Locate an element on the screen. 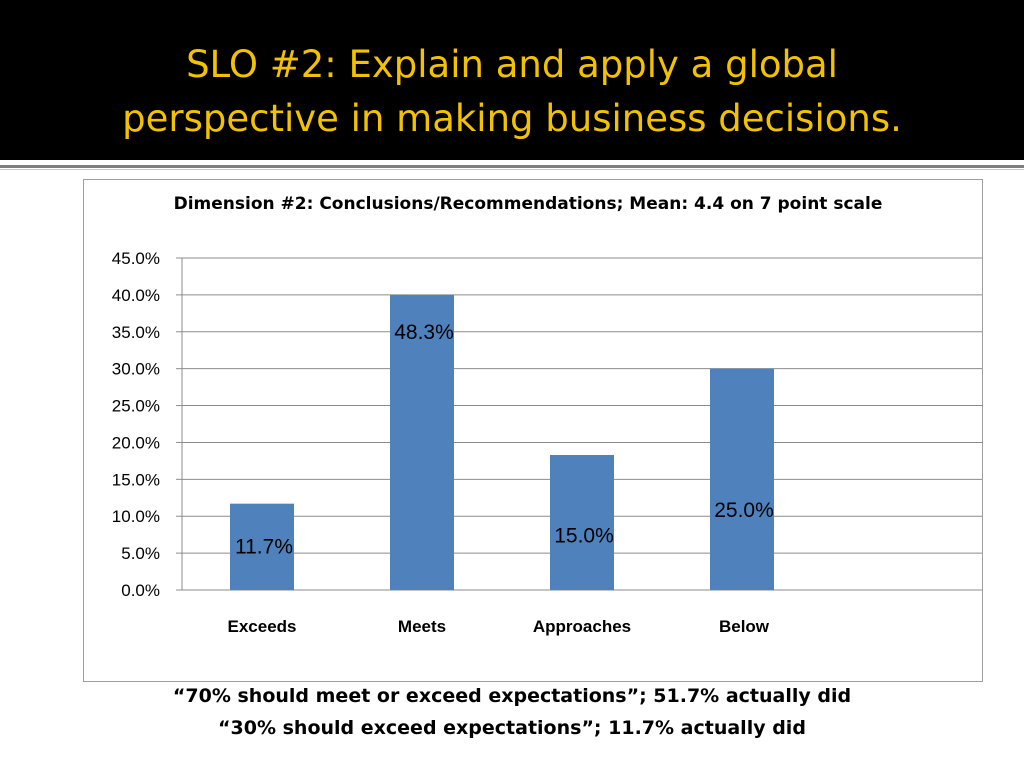 Image resolution: width=1024 pixels, height=768 pixels. x-tick-labels: Exceeds Meets Approaches Below is located at coordinates (499, 626).